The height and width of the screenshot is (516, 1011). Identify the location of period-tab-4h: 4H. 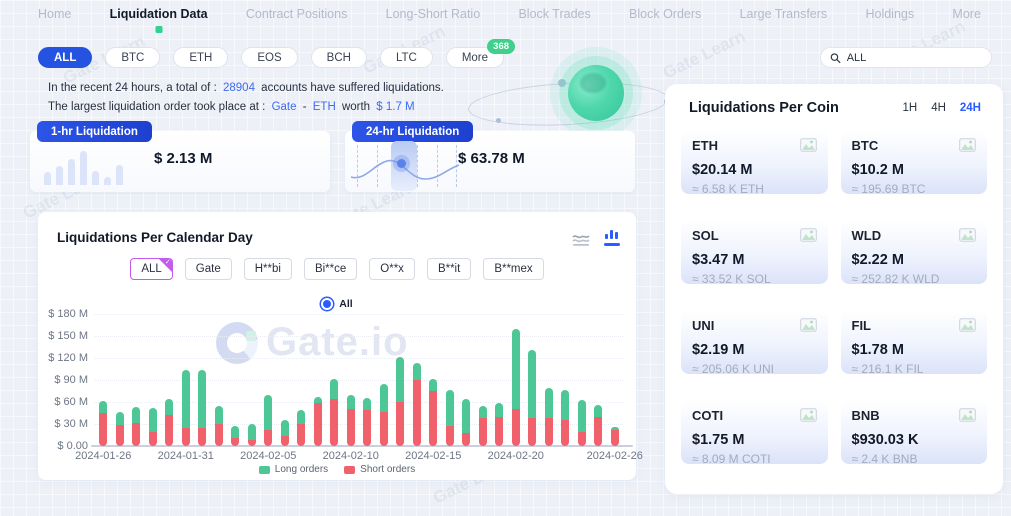
(938, 108).